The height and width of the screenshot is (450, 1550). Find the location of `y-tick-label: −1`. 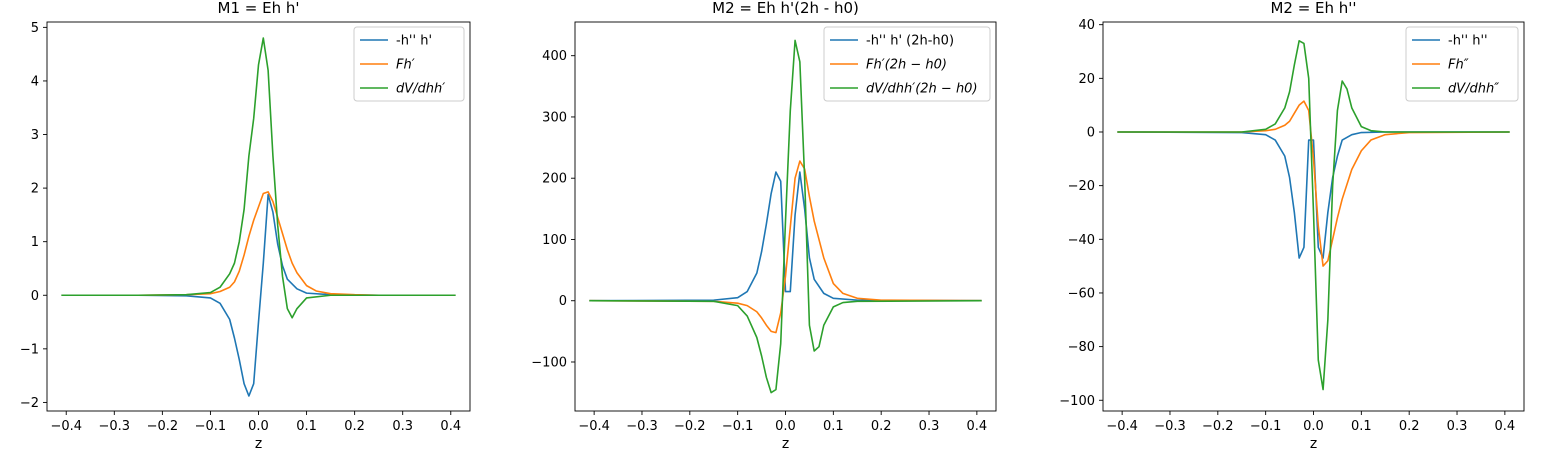

y-tick-label: −1 is located at coordinates (29, 349).